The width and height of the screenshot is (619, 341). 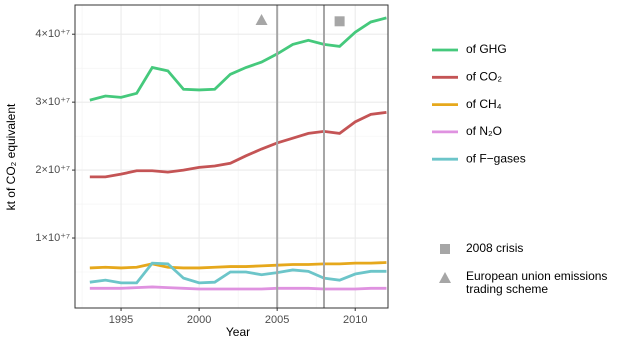 I want to click on legend-label: 2008 crisis, so click(x=494, y=248).